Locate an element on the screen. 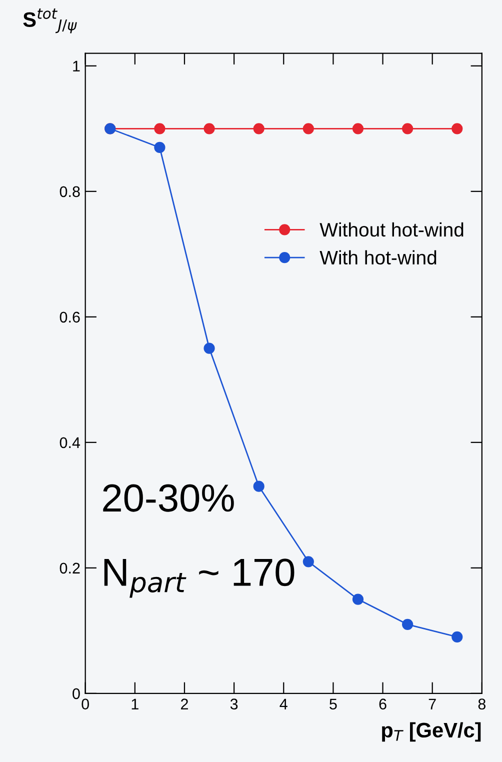 The image size is (502, 762). x-tick-label: 3 is located at coordinates (234, 704).